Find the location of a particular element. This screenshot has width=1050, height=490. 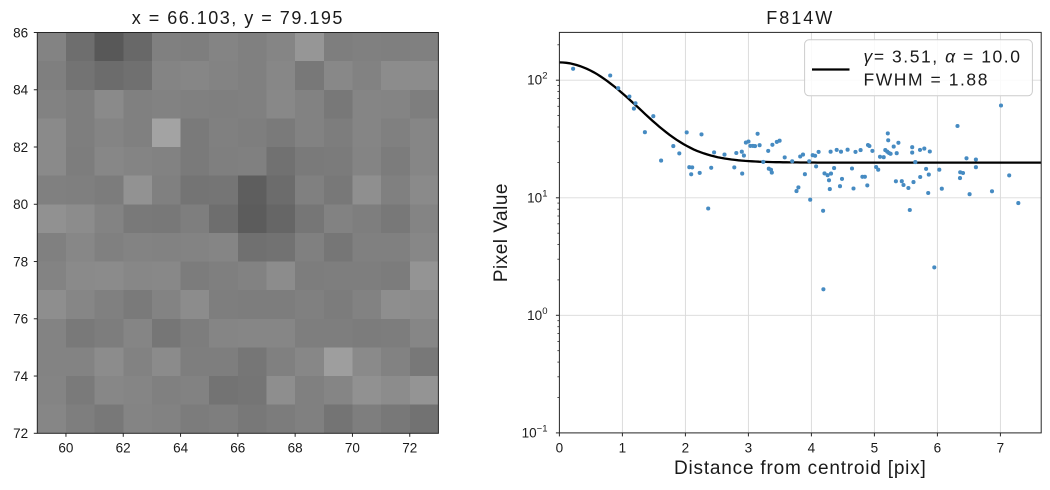

svg-text: 70 is located at coordinates (352, 448).